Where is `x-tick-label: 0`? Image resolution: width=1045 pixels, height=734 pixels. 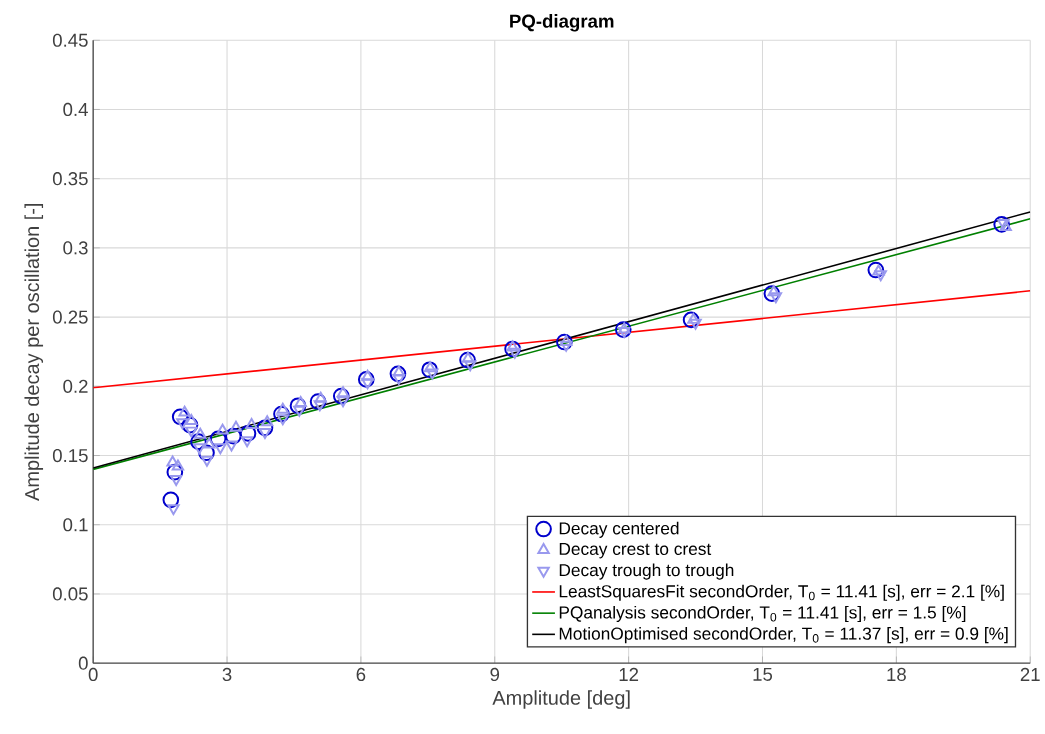
x-tick-label: 0 is located at coordinates (93, 675).